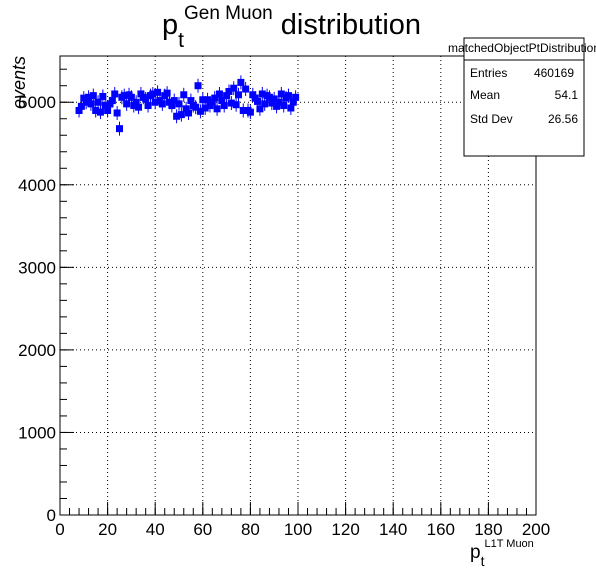  What do you see at coordinates (491, 119) in the screenshot?
I see `stats-stddev-label: Std Dev` at bounding box center [491, 119].